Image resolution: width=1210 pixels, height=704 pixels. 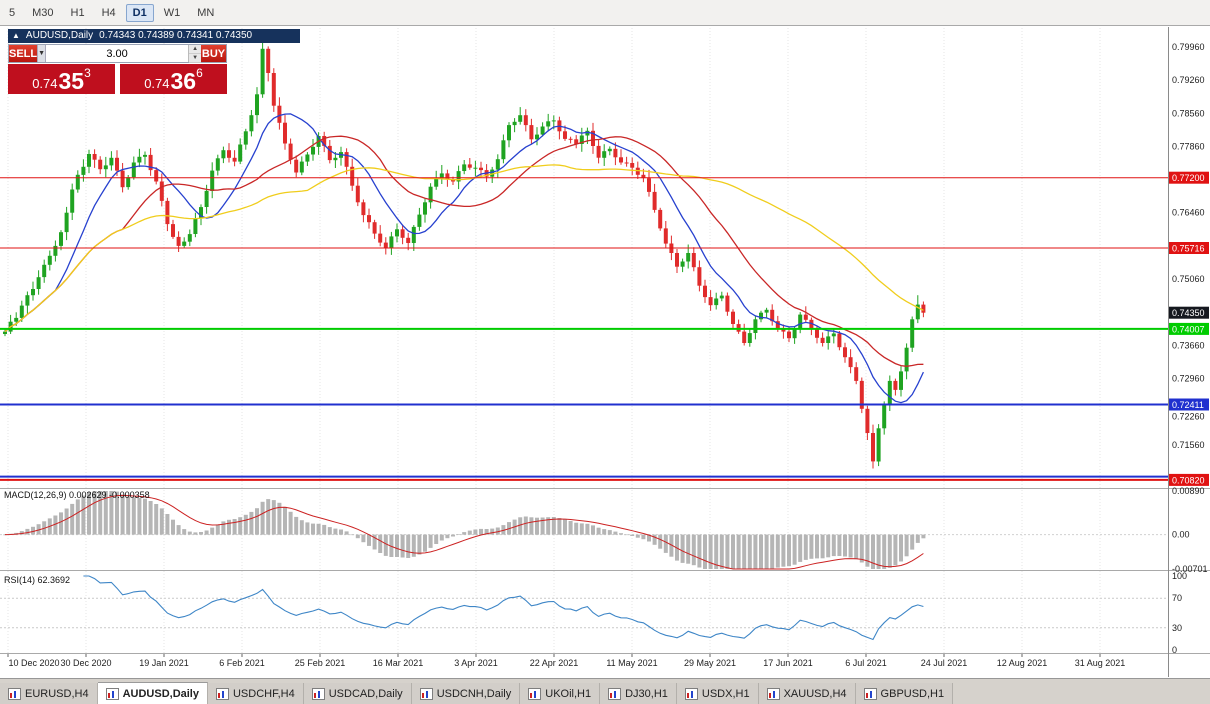 I want to click on sell-price-big: 35, so click(x=71, y=81).